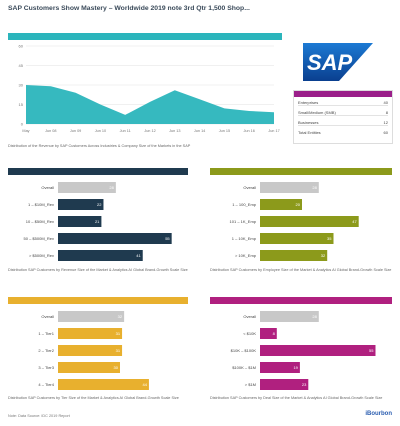 The width and height of the screenshot is (400, 426). Describe the element at coordinates (41, 204) in the screenshot. I see `bar-category-label: 1 – $10M_Rev` at that location.